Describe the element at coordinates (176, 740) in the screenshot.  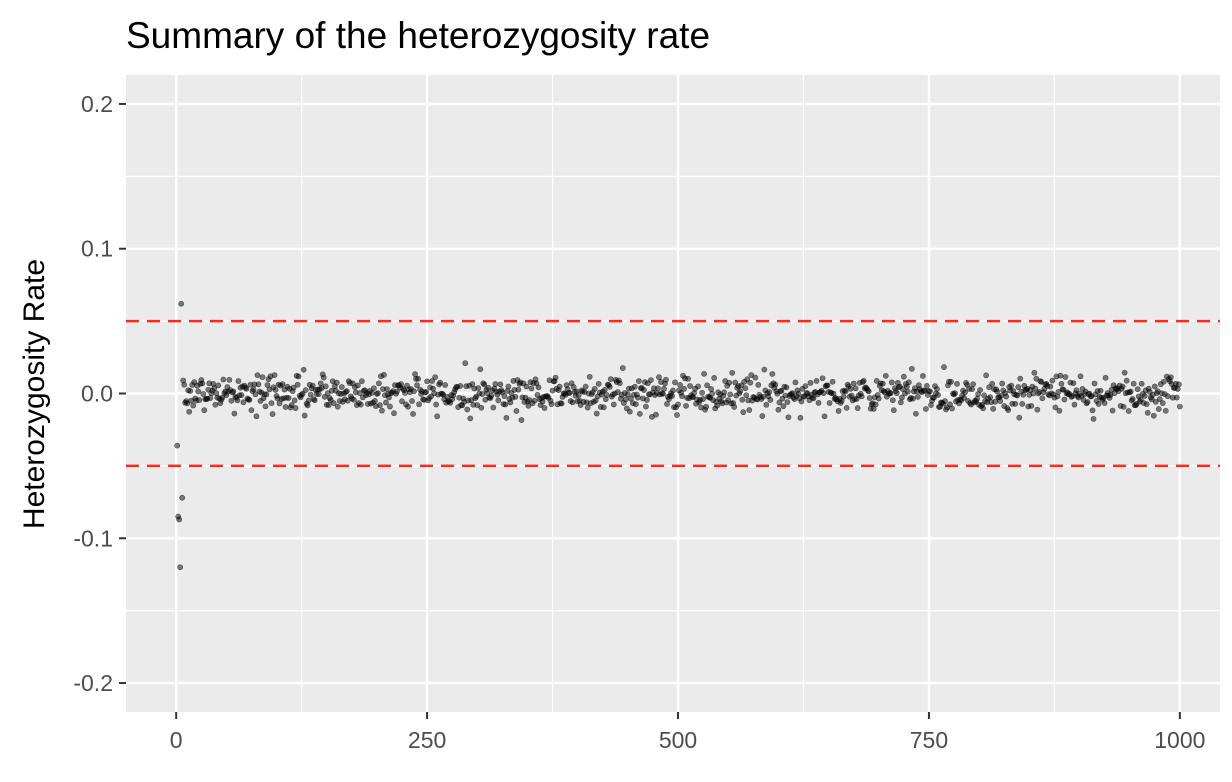
I see `x-tick-label: 0` at that location.